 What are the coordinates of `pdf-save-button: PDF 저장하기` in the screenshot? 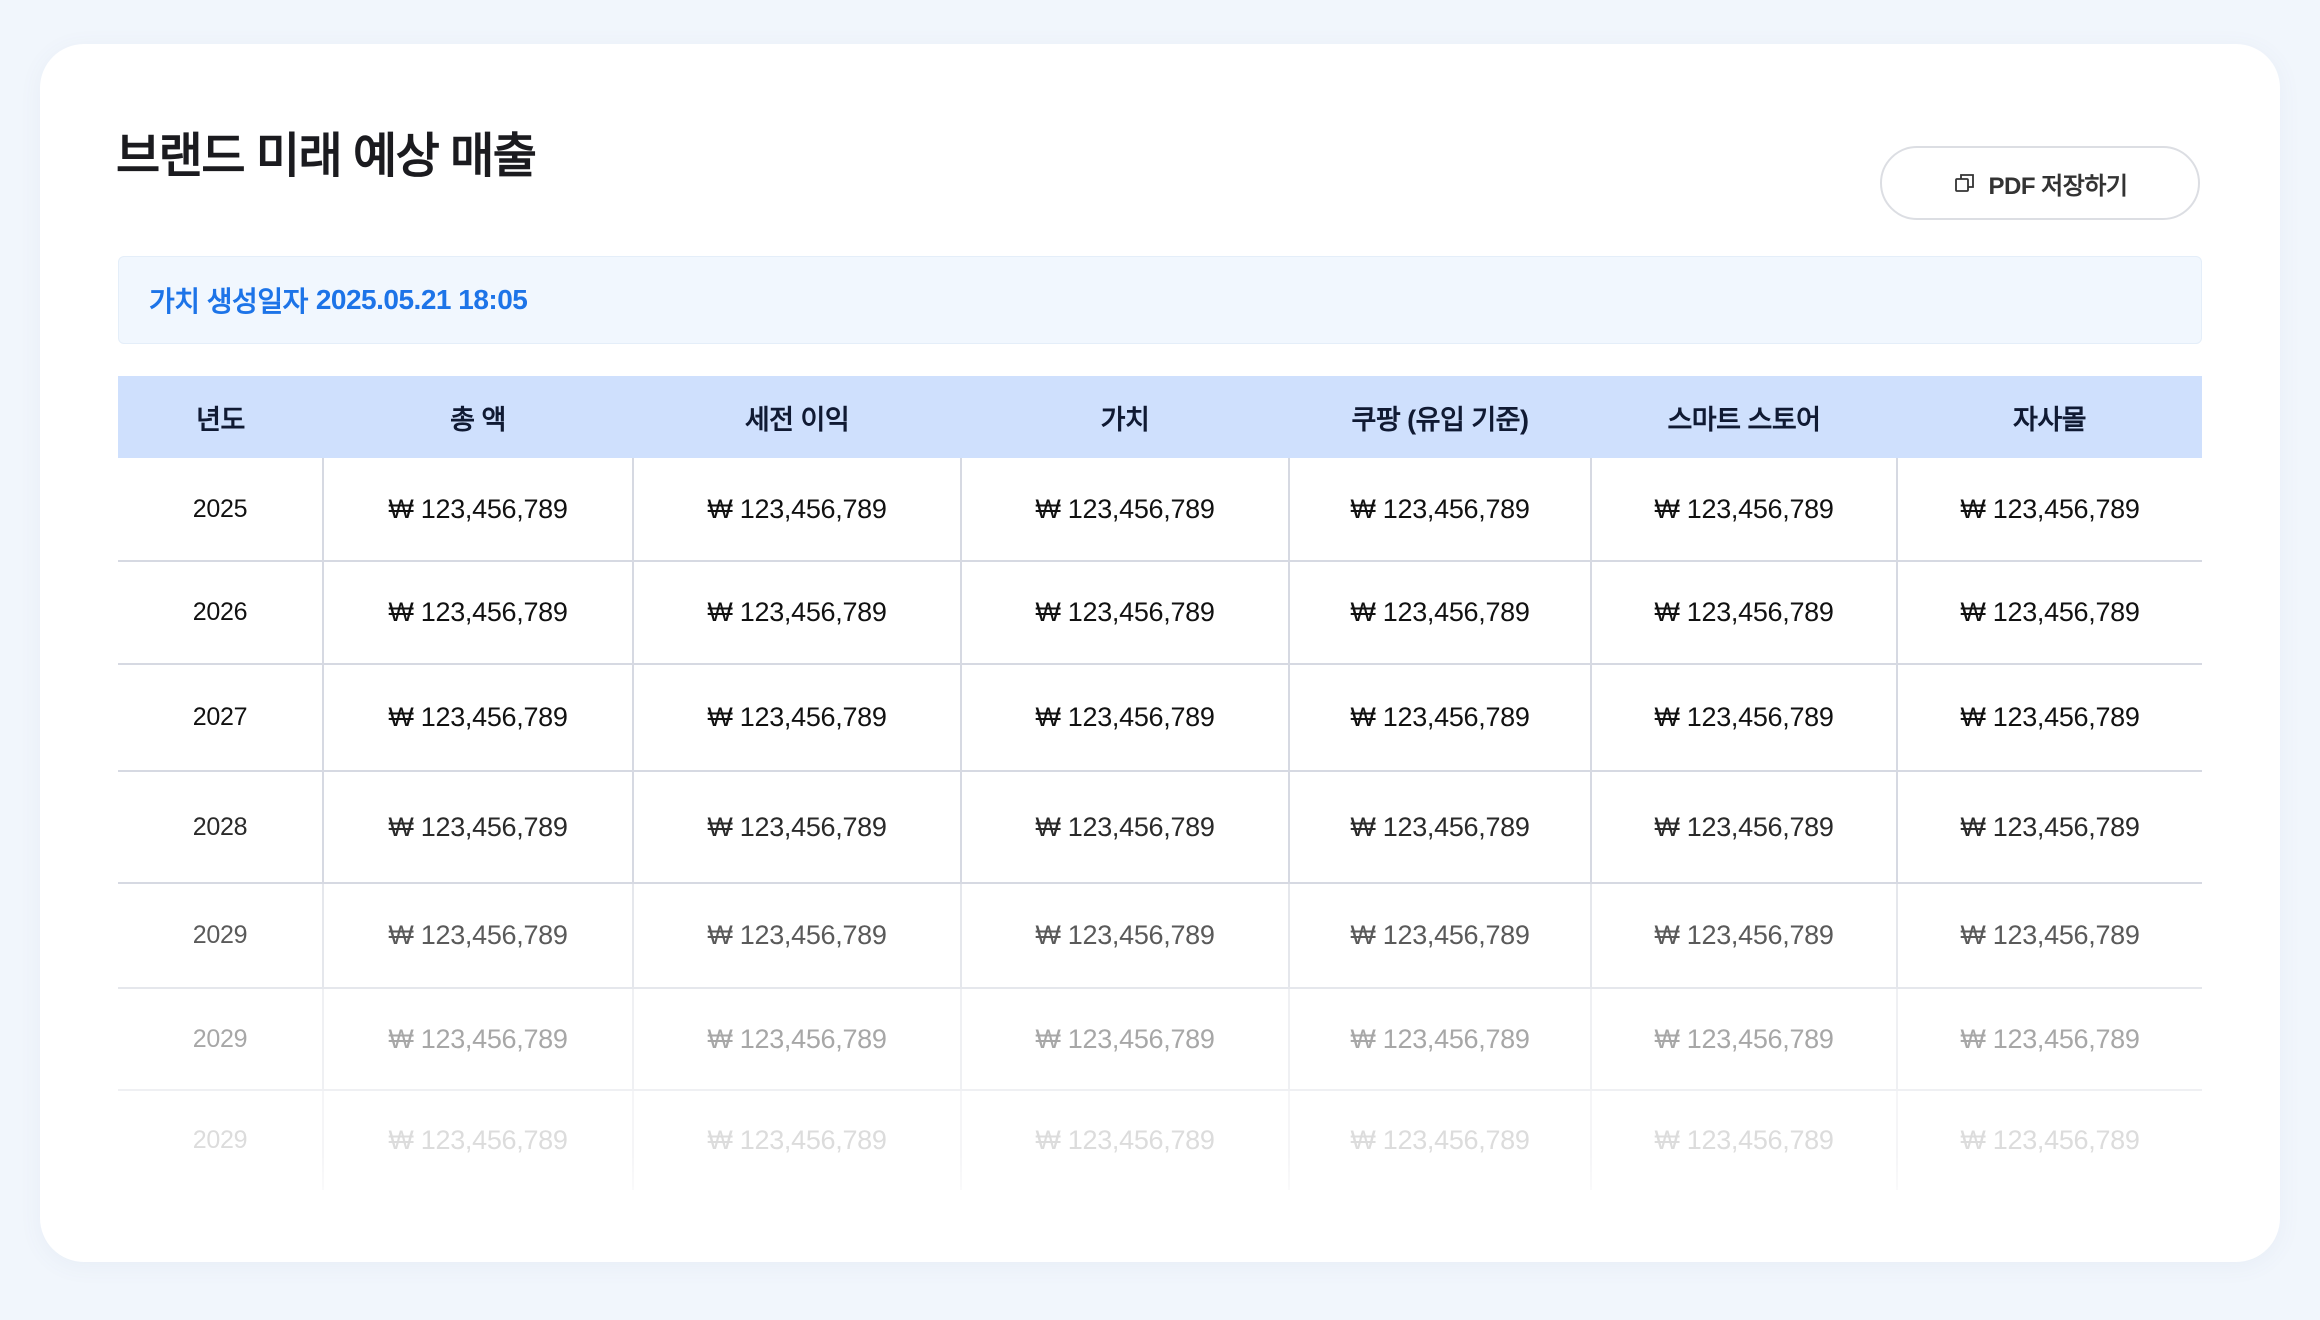 It's located at (2040, 183).